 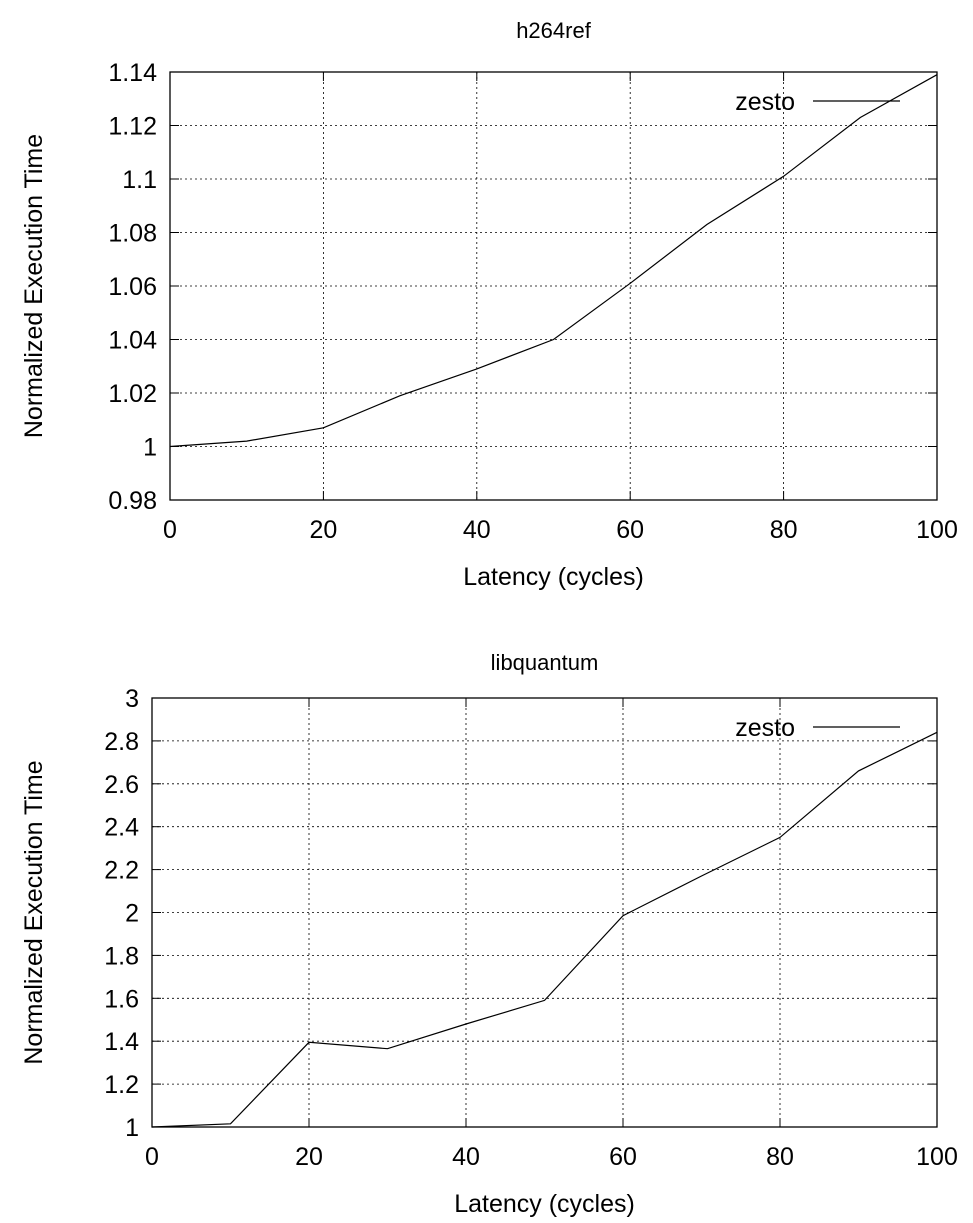 What do you see at coordinates (132, 73) in the screenshot?
I see `y-tick-label: 1.14` at bounding box center [132, 73].